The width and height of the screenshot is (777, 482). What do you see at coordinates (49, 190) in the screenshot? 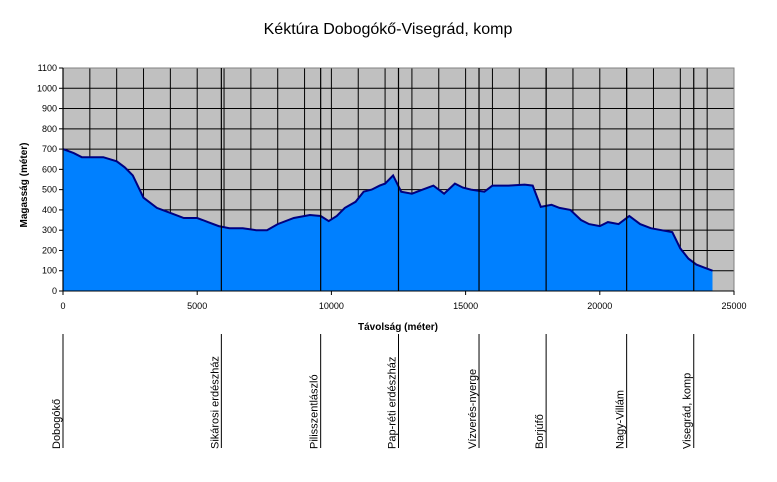
I see `y-tick-label: 500` at bounding box center [49, 190].